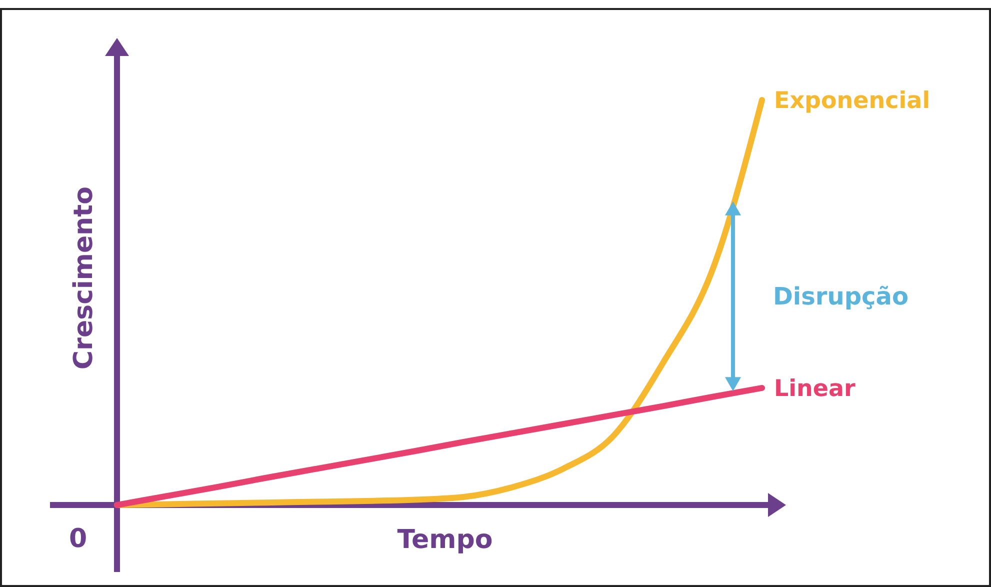  I want to click on series-label: Linear, so click(815, 389).